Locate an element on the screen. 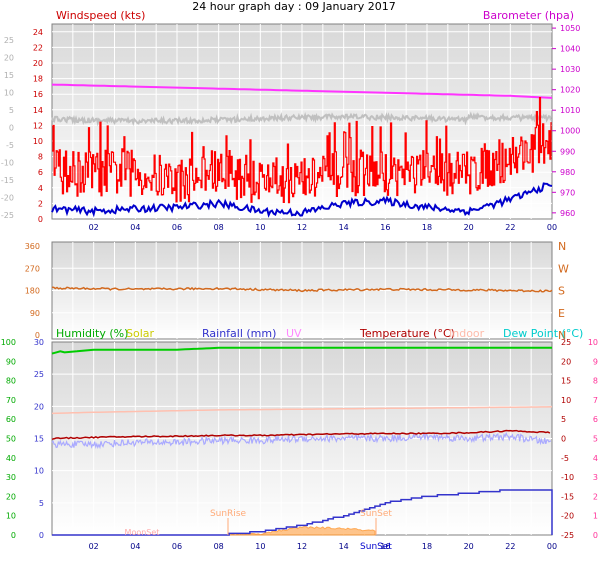 This screenshot has width=608, height=561. humidity-tick-label: 40 is located at coordinates (11, 458).